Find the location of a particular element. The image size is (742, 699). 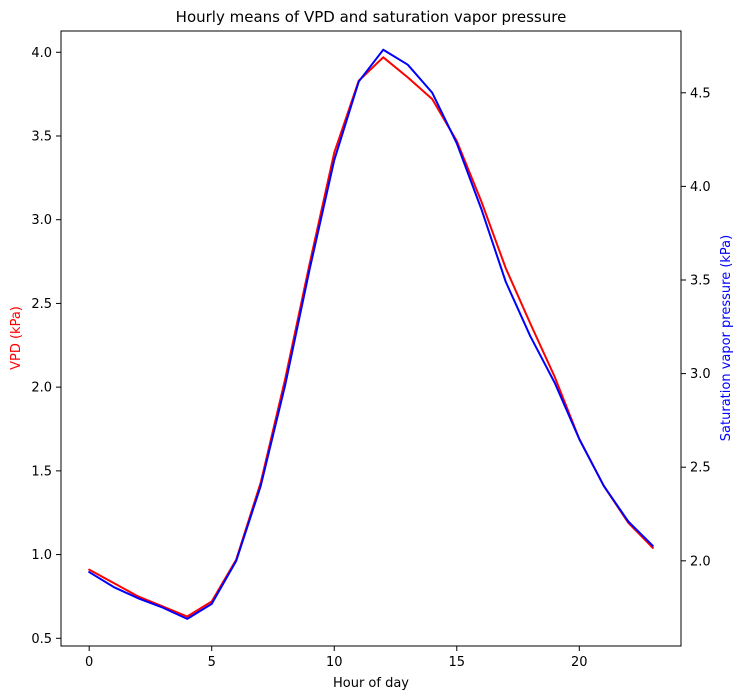

left-y-axis-label: VPD (kPa) is located at coordinates (16, 338).